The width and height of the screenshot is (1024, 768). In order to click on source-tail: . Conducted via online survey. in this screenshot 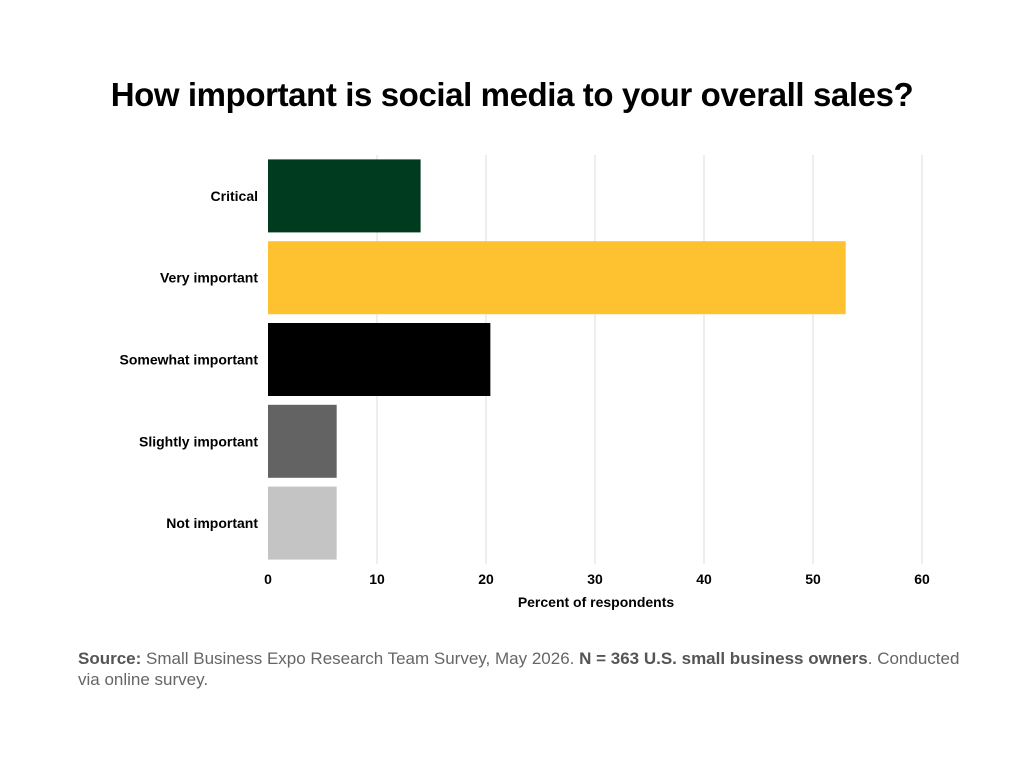, I will do `click(519, 669)`.